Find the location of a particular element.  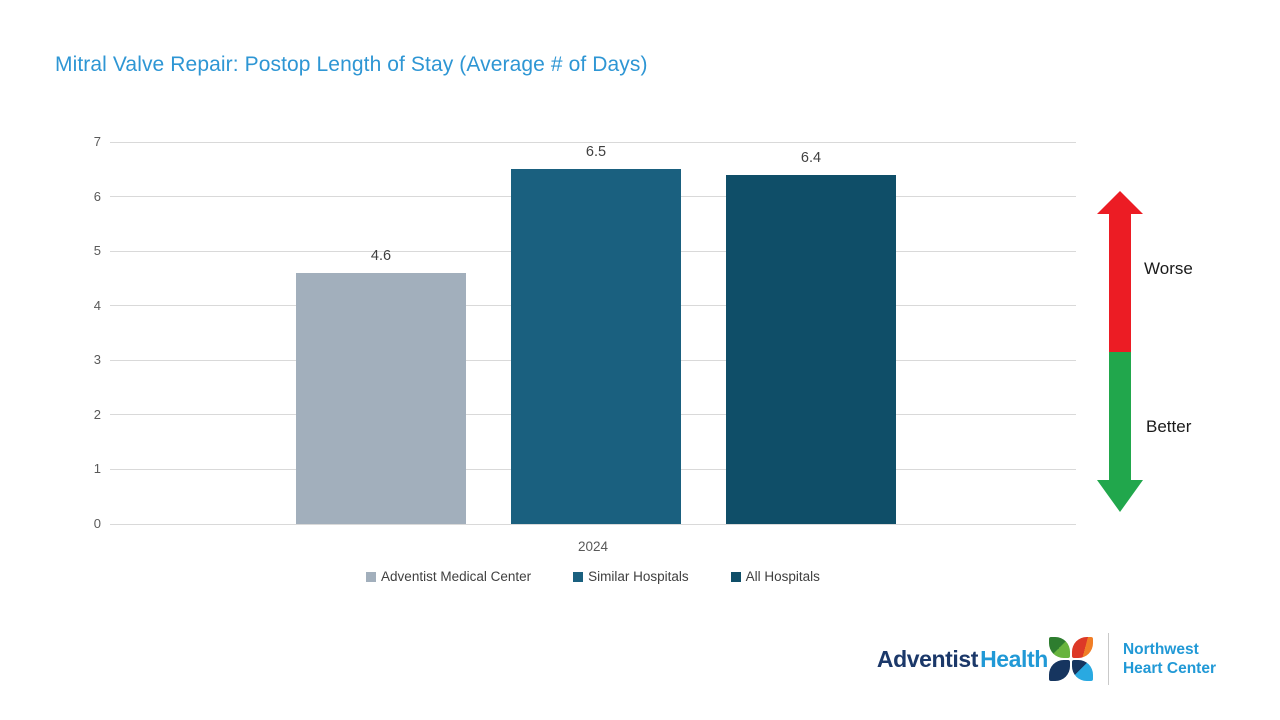

bar-similar-hospitals is located at coordinates (596, 346).